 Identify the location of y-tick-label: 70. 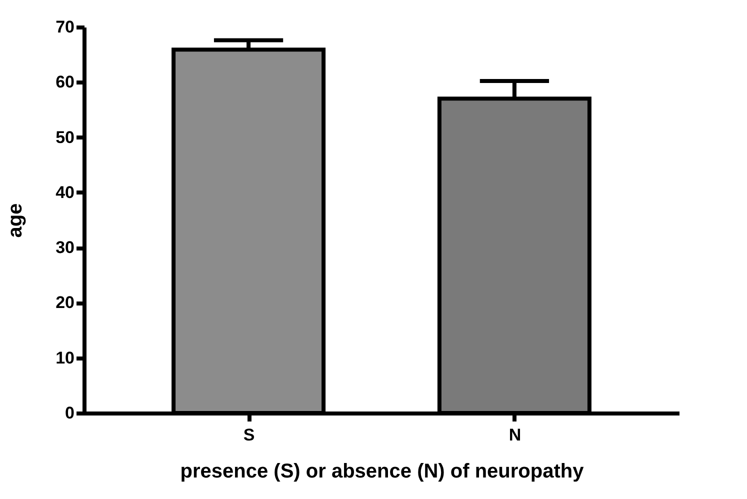
(65, 27).